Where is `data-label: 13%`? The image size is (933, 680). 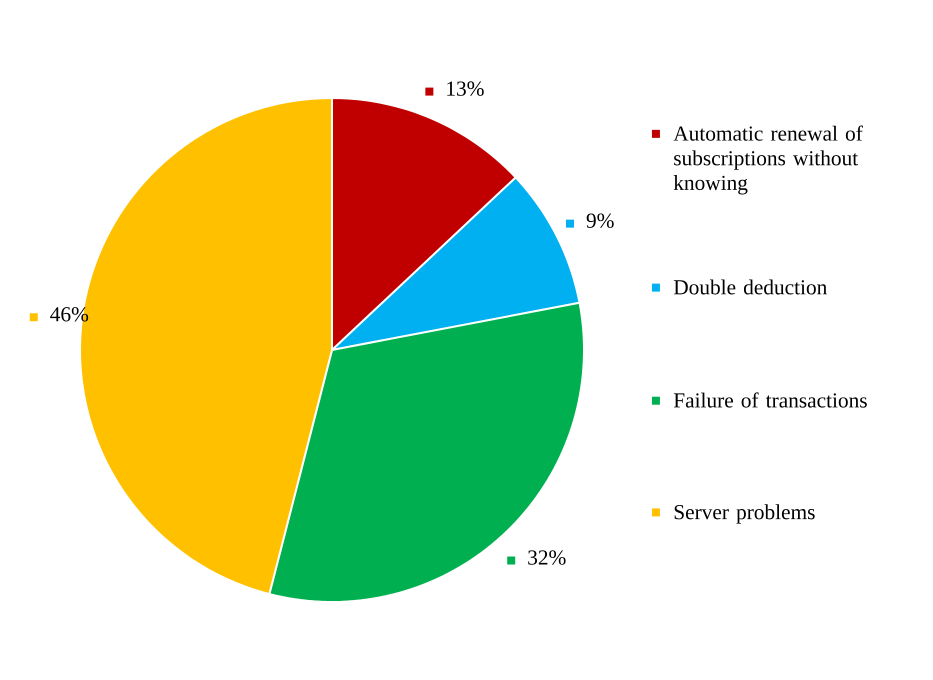 data-label: 13% is located at coordinates (465, 88).